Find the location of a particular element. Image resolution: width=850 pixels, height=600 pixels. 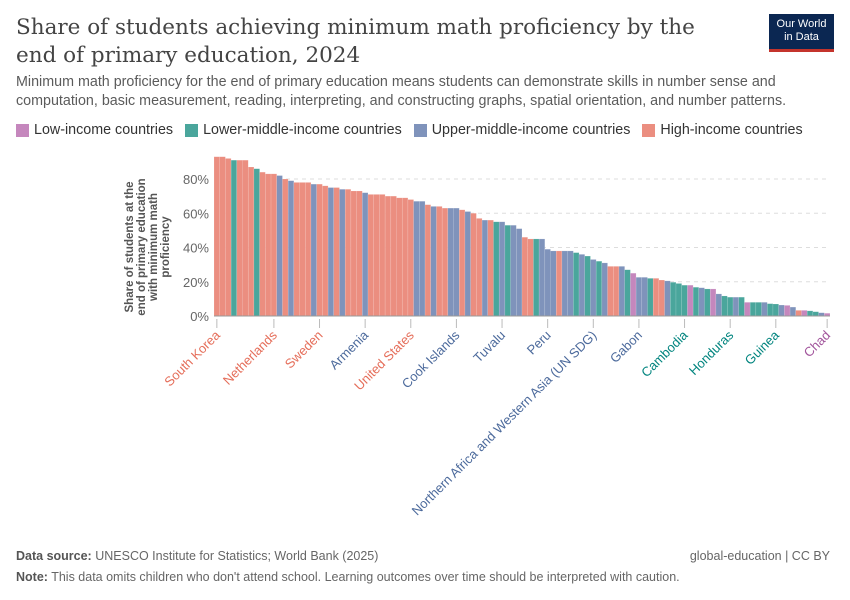

x-tick-label: Cambodia is located at coordinates (664, 353).